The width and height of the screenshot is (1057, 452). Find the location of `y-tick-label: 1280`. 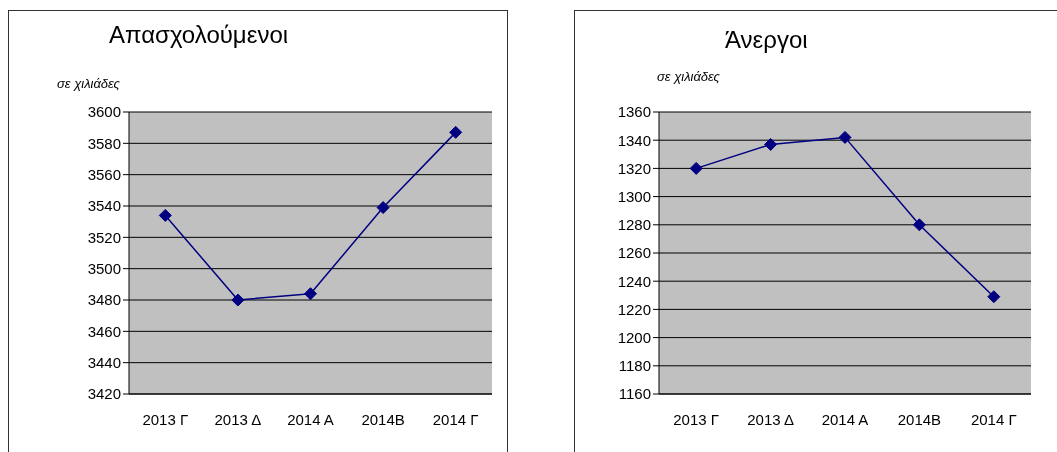

y-tick-label: 1280 is located at coordinates (634, 225).